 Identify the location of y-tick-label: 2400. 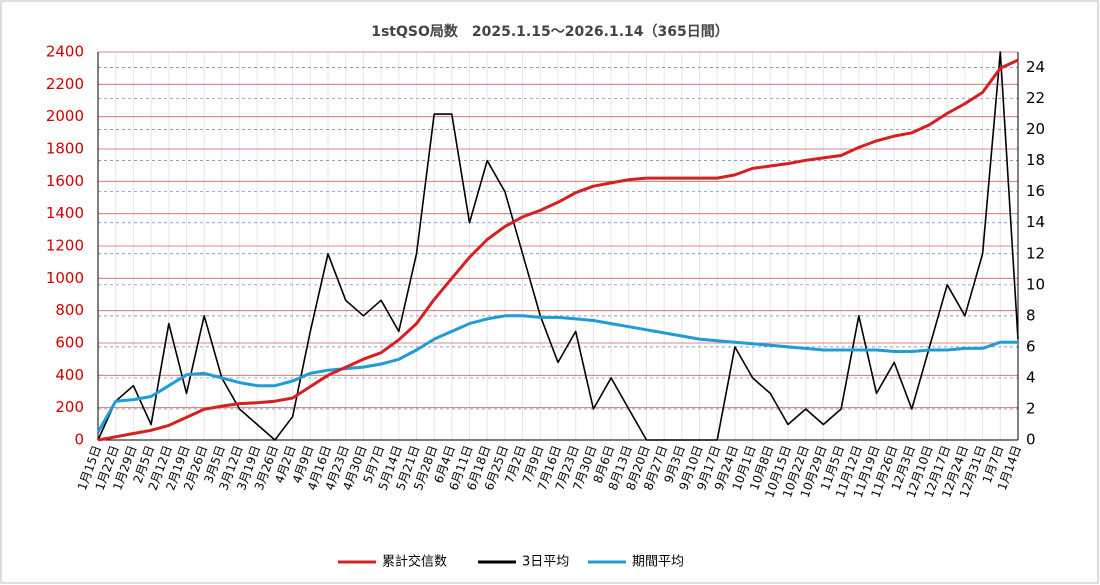
(65, 52).